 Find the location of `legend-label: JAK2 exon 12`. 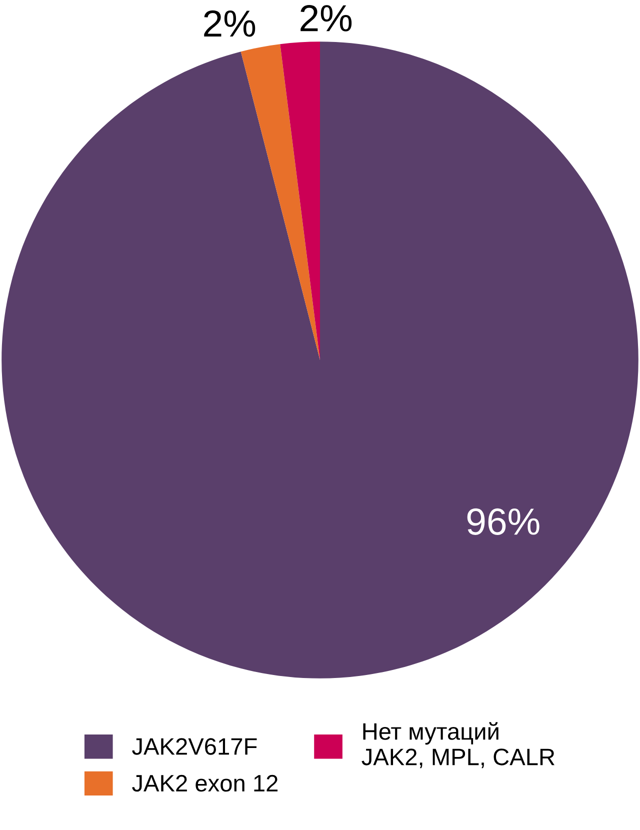

legend-label: JAK2 exon 12 is located at coordinates (205, 783).